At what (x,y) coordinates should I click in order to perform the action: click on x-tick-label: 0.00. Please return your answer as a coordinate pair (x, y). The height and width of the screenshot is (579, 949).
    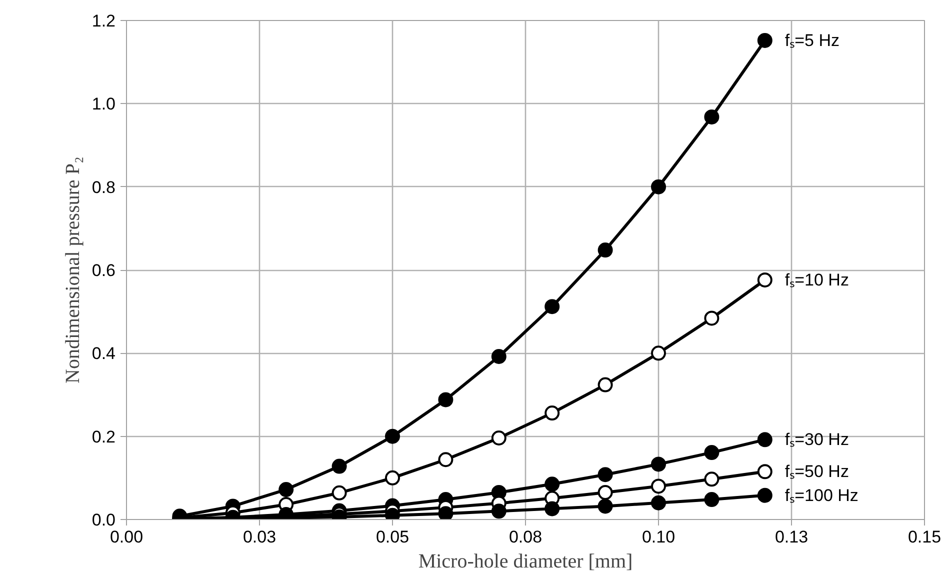
    Looking at the image, I should click on (127, 537).